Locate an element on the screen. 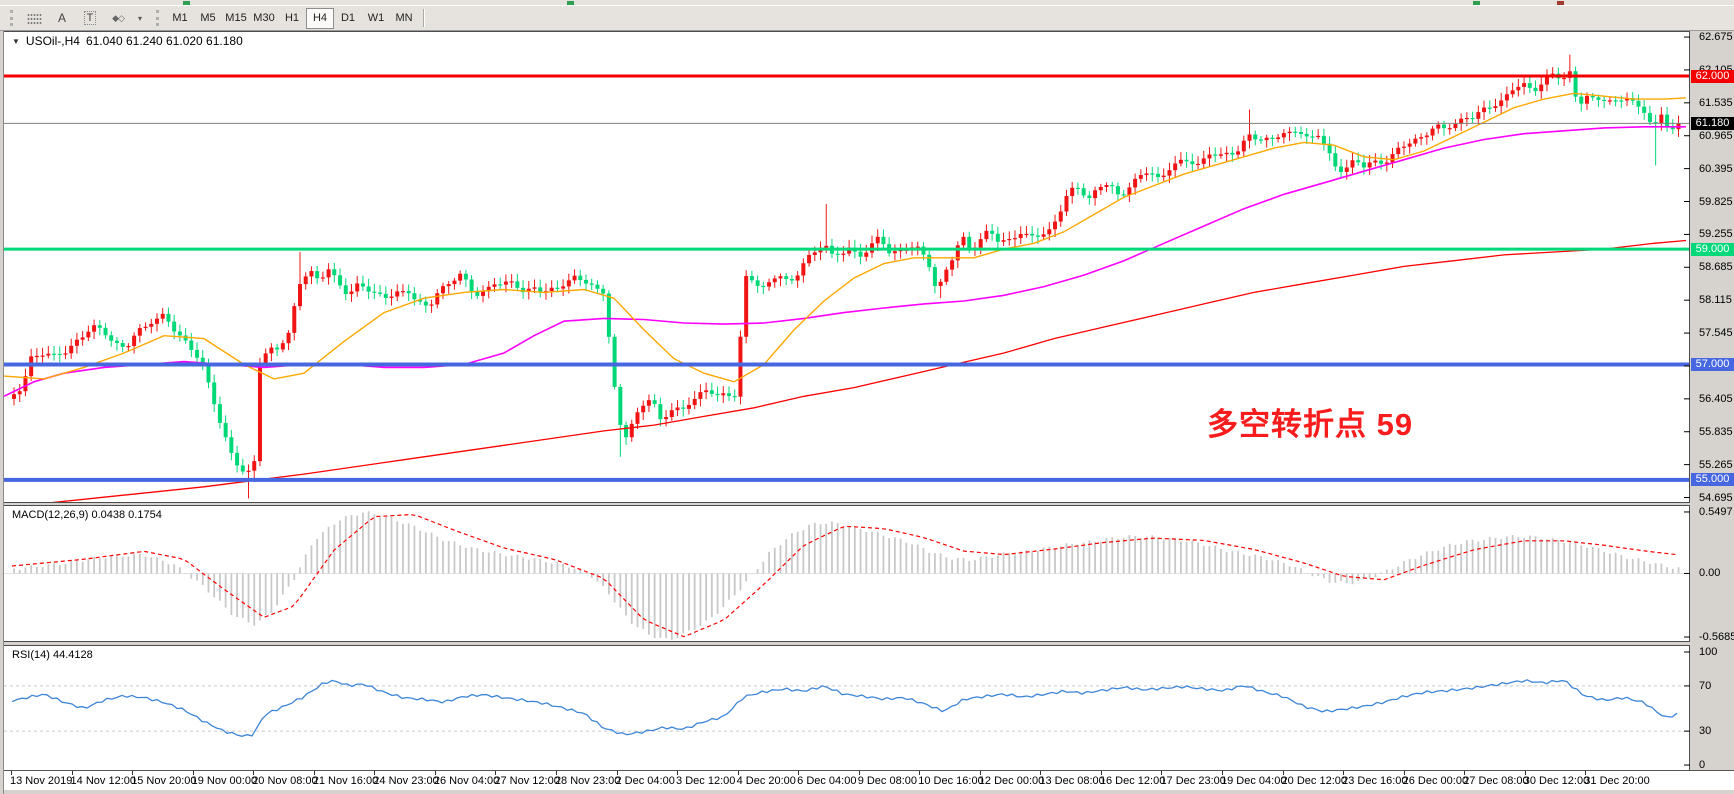  text-tool-button: A is located at coordinates (62, 18).